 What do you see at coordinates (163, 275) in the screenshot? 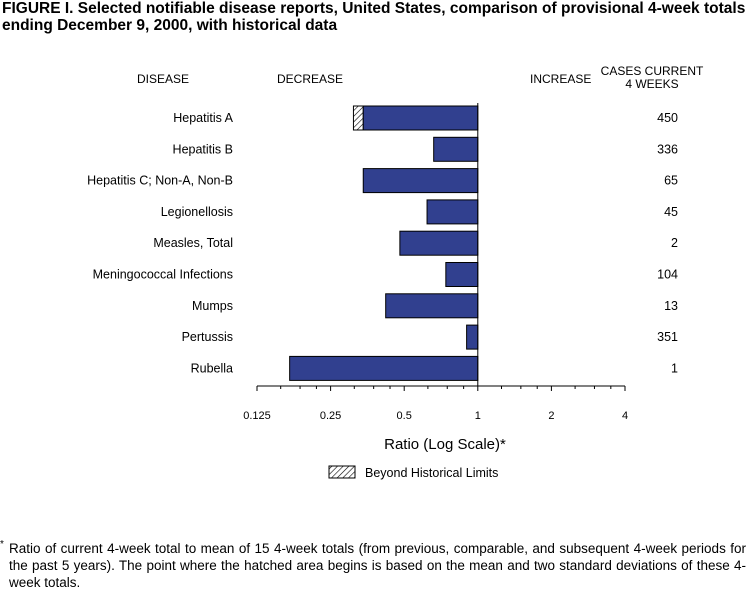
I see `category-label-5: Meningococcal Infections` at bounding box center [163, 275].